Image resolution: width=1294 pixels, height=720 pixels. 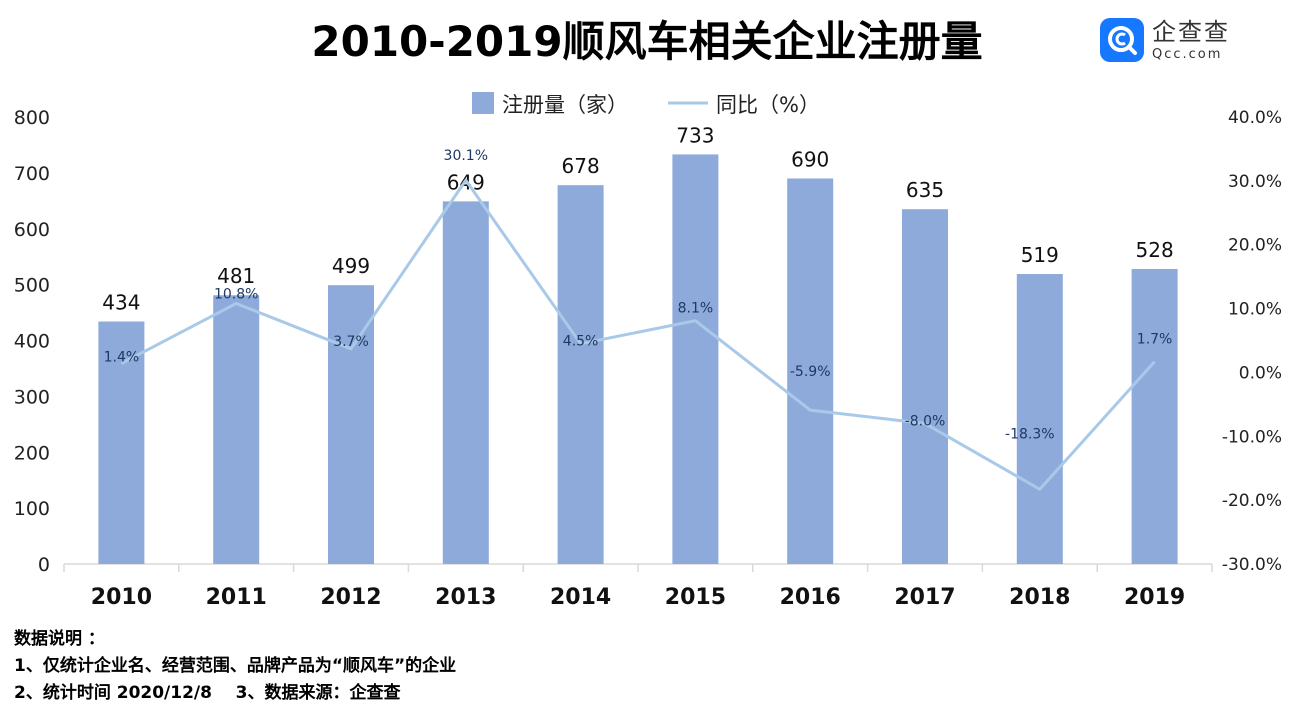 I want to click on x-category-label: 2015, so click(x=695, y=597).